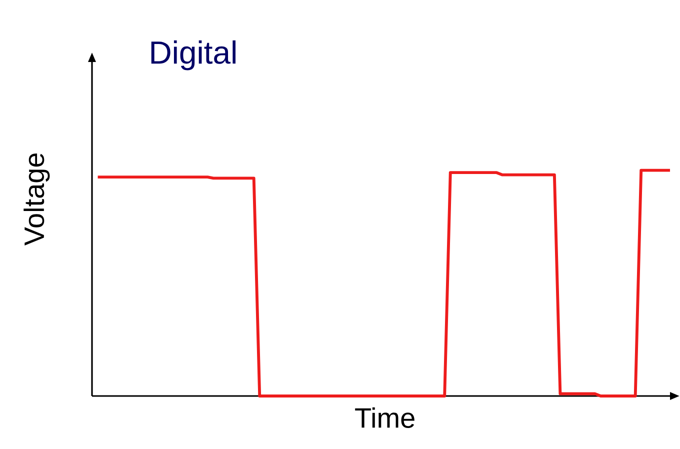  I want to click on x-axis-title: Time, so click(384, 417).